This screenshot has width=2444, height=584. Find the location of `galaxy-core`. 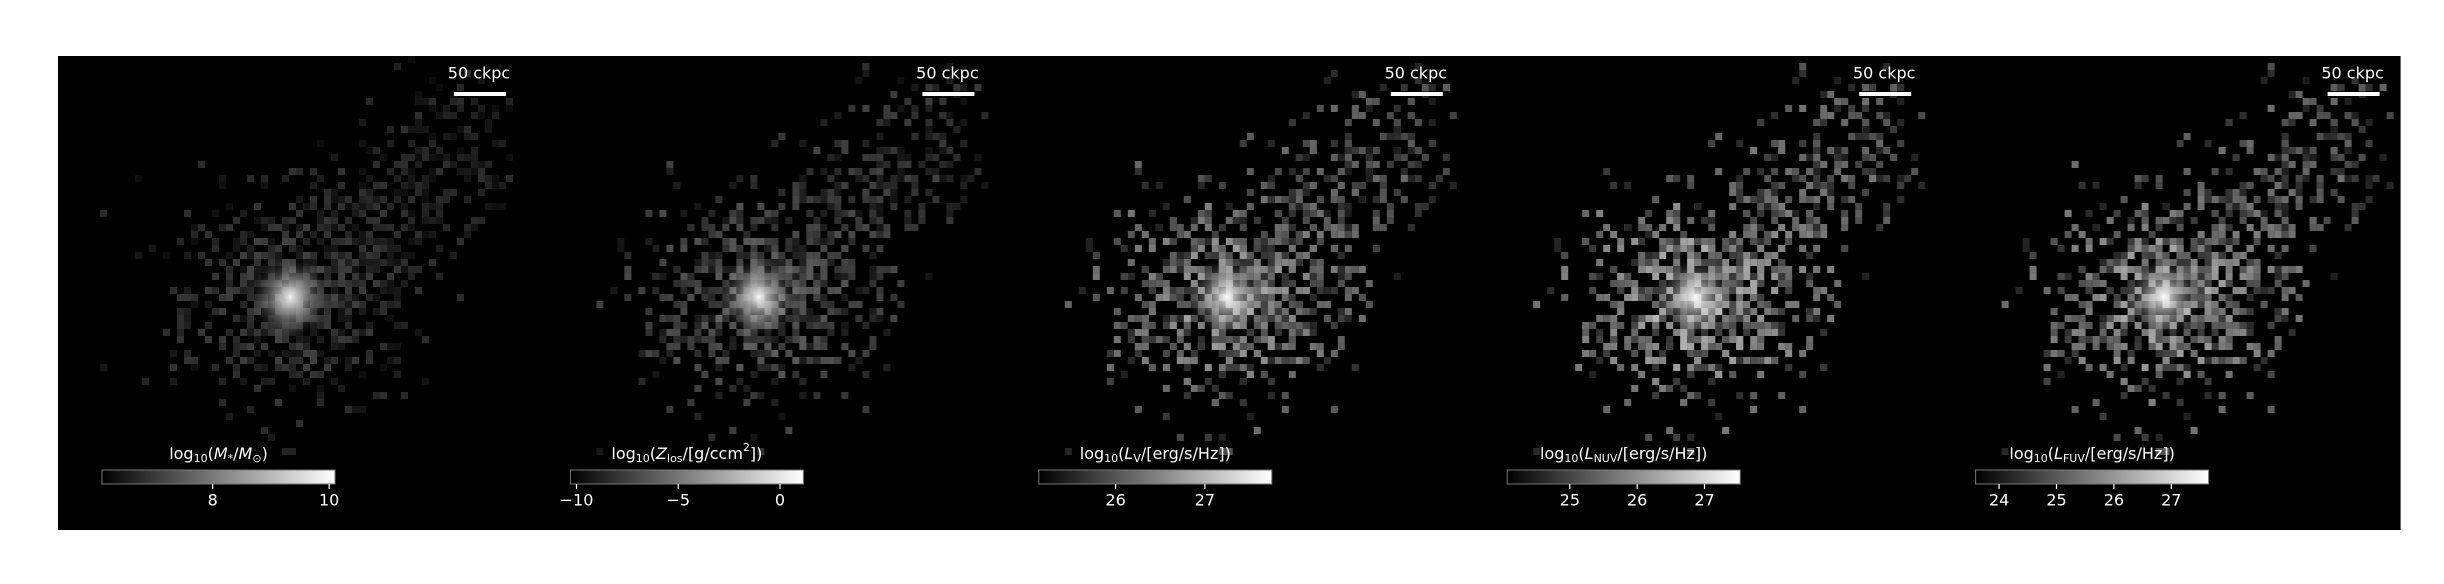

galaxy-core is located at coordinates (1226, 297).